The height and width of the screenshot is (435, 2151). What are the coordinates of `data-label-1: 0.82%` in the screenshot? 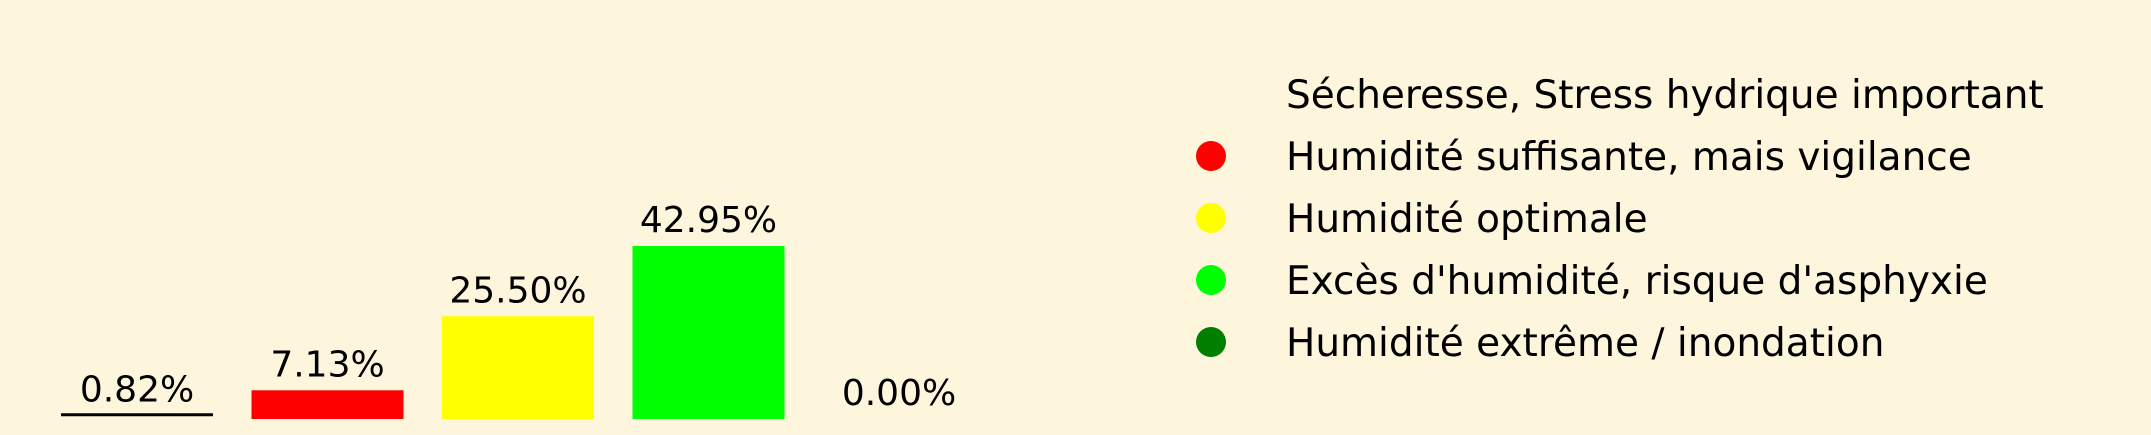 It's located at (137, 390).